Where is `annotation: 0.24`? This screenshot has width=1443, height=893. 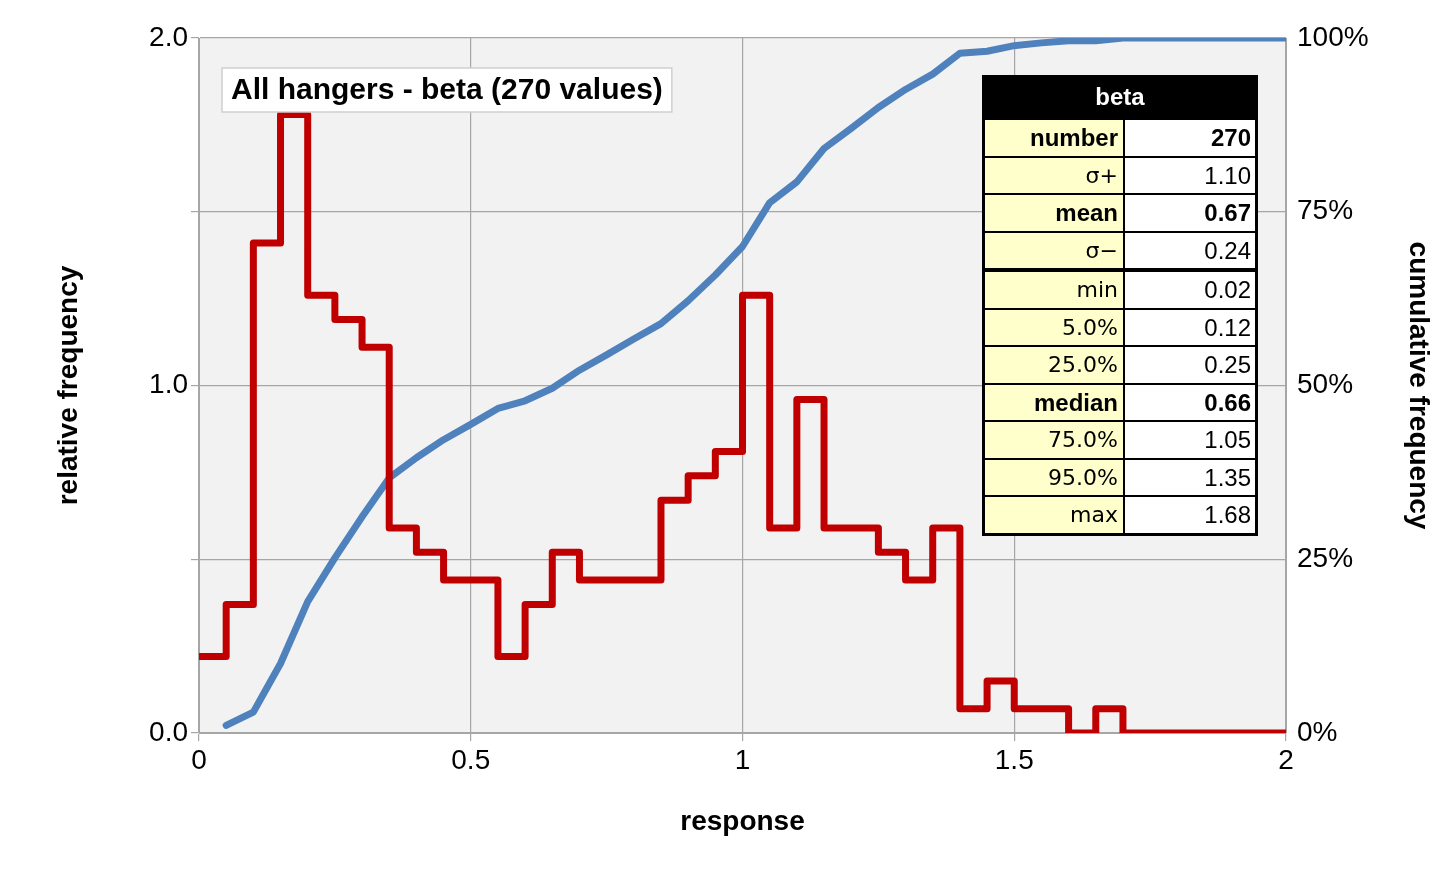
annotation: 0.24 is located at coordinates (1190, 250).